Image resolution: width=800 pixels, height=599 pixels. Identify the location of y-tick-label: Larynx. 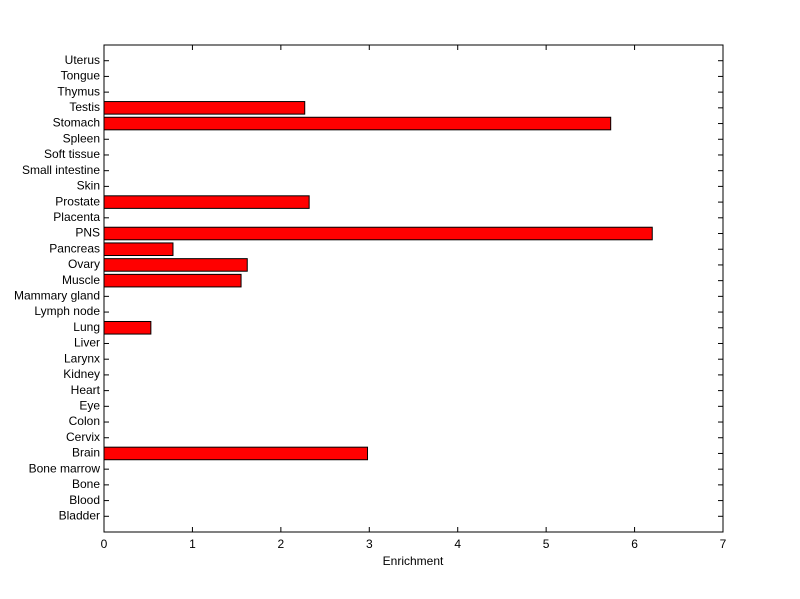
(82, 358).